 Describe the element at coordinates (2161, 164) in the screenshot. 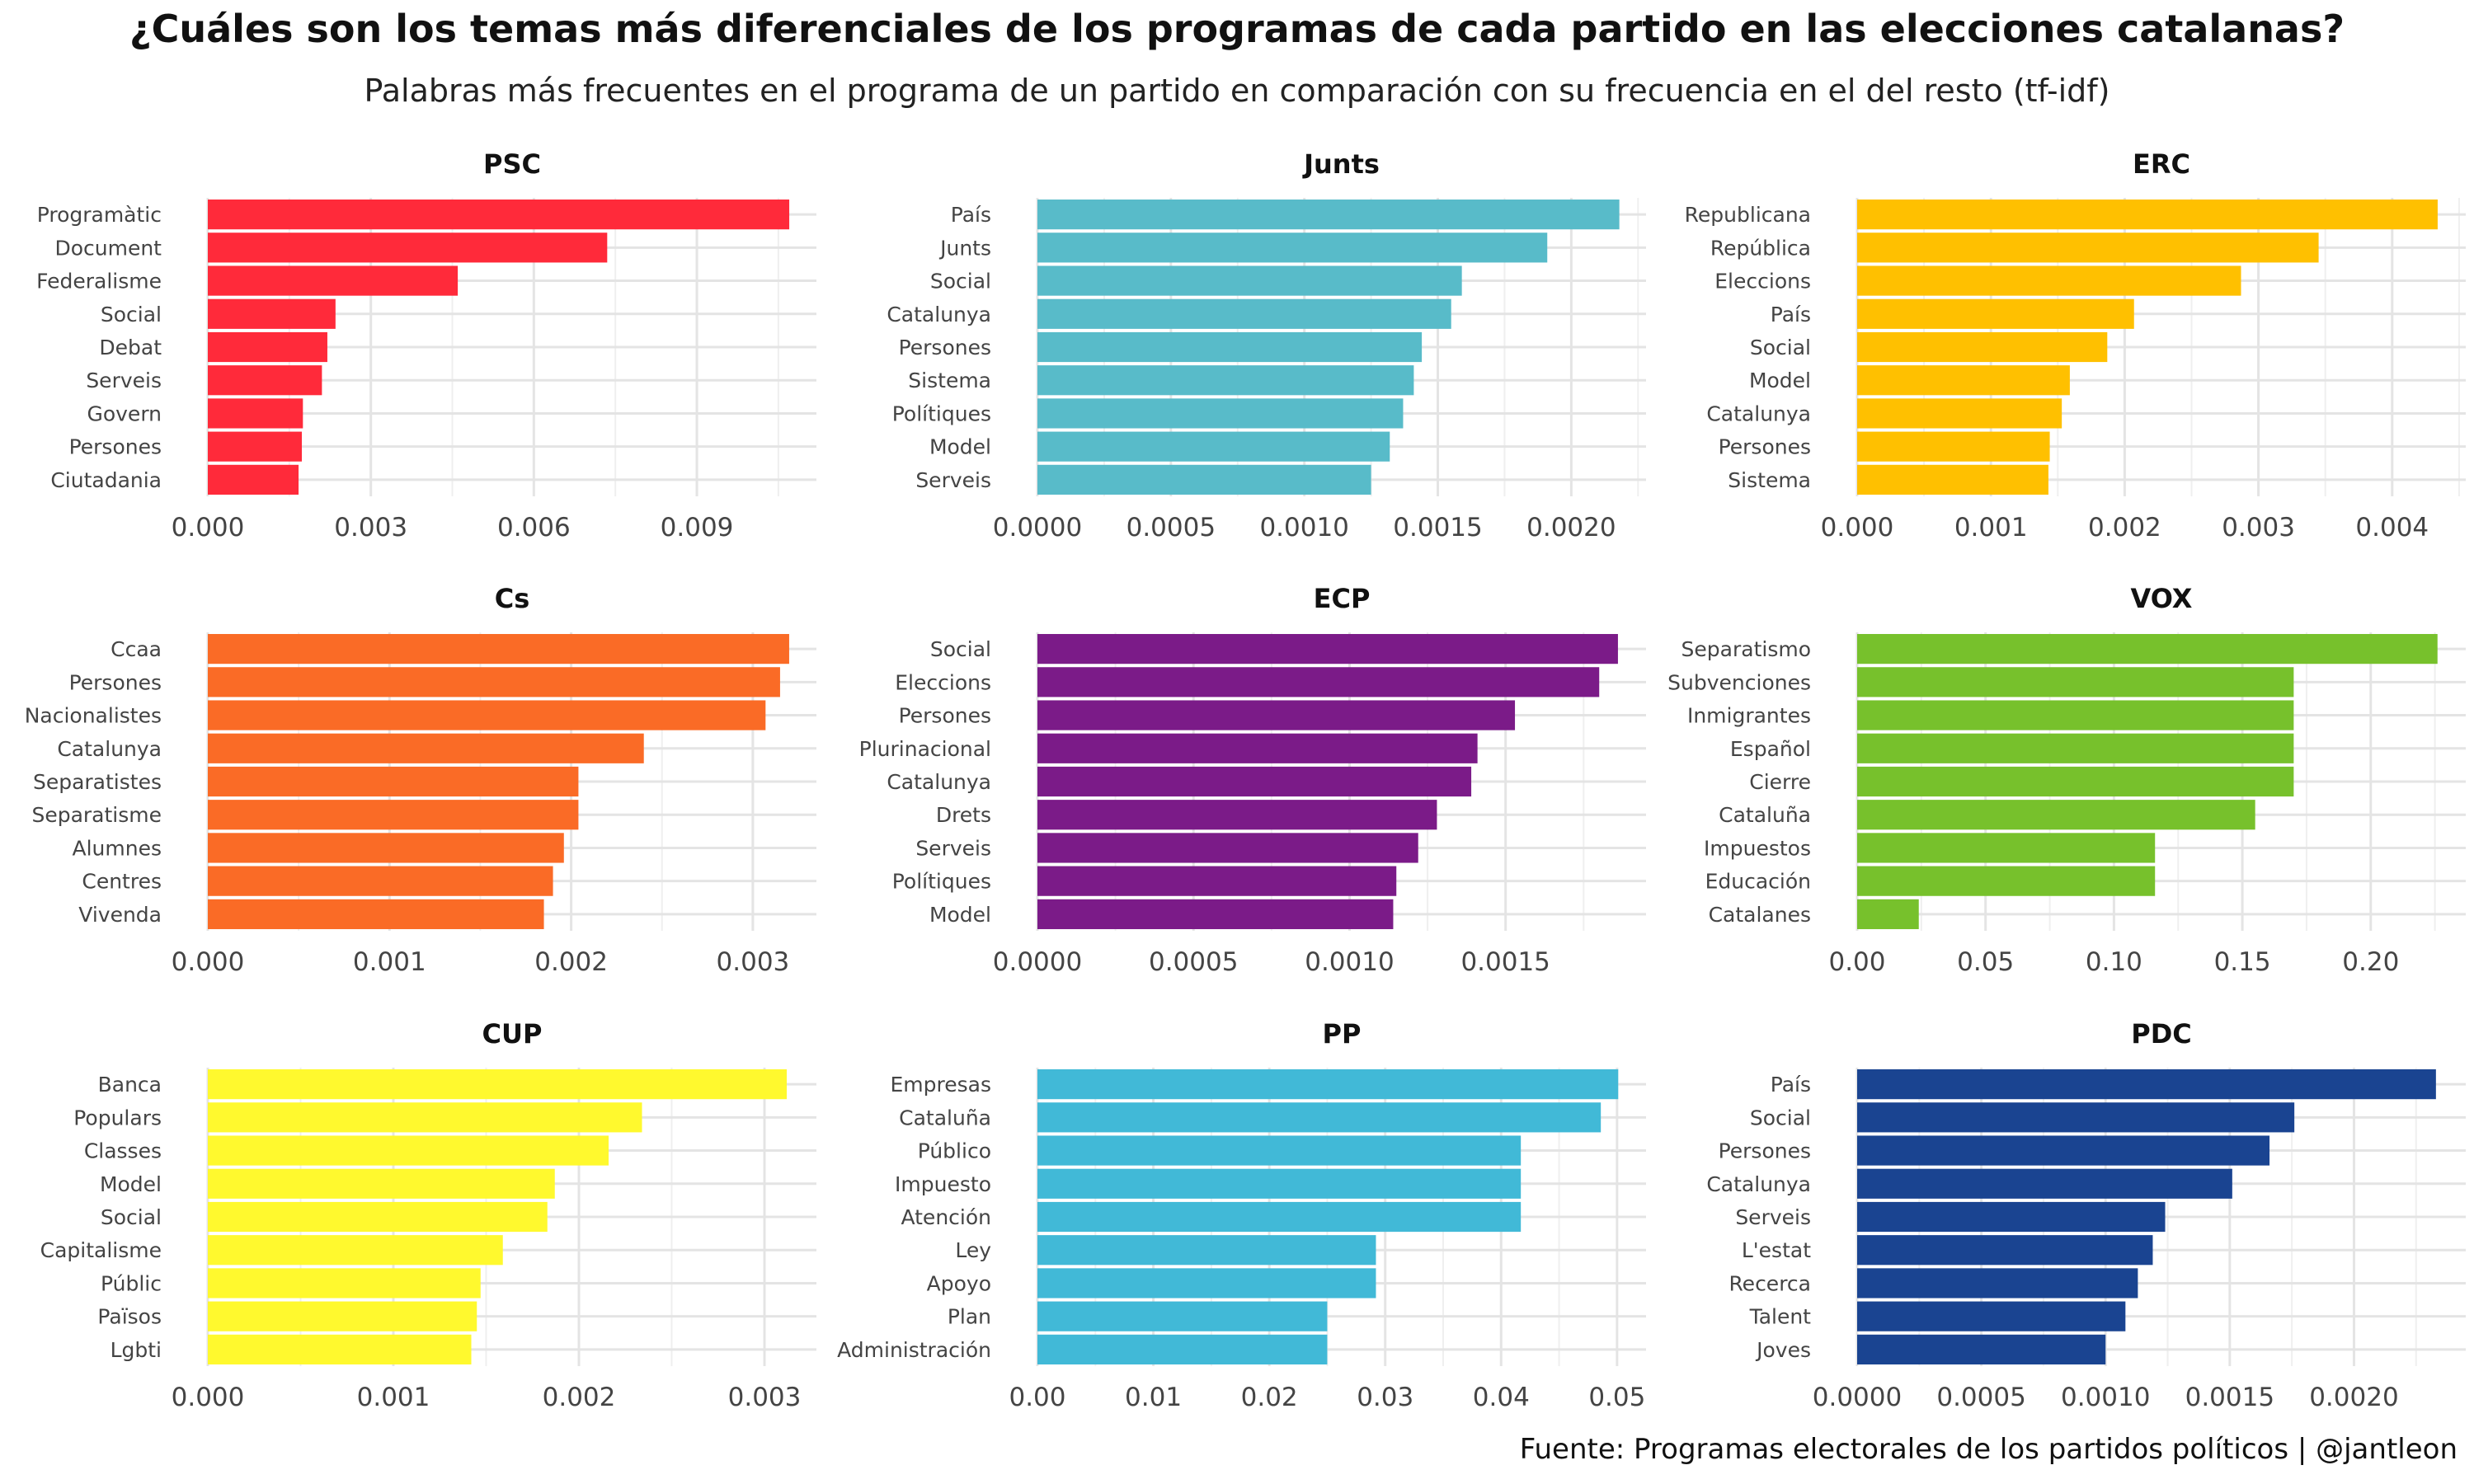

I see `panel-title: ERC` at that location.